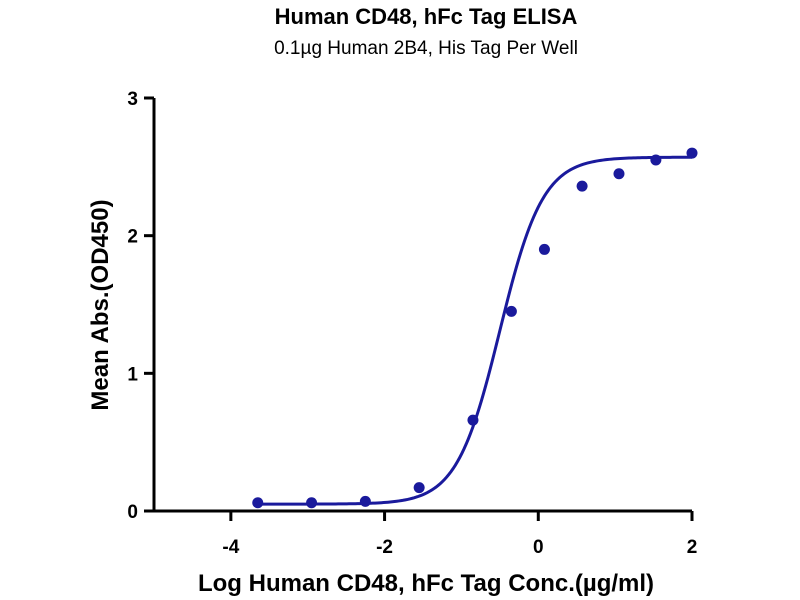  I want to click on chart-title: Human CD48, hFc Tag ELISA, so click(426, 16).